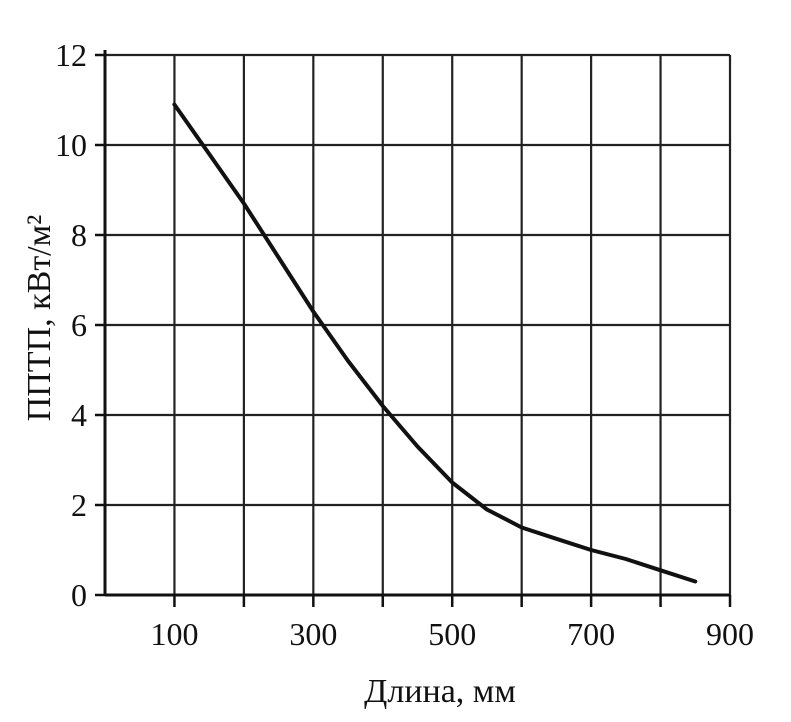 The height and width of the screenshot is (722, 791). I want to click on x-tick-label: 700, so click(591, 634).